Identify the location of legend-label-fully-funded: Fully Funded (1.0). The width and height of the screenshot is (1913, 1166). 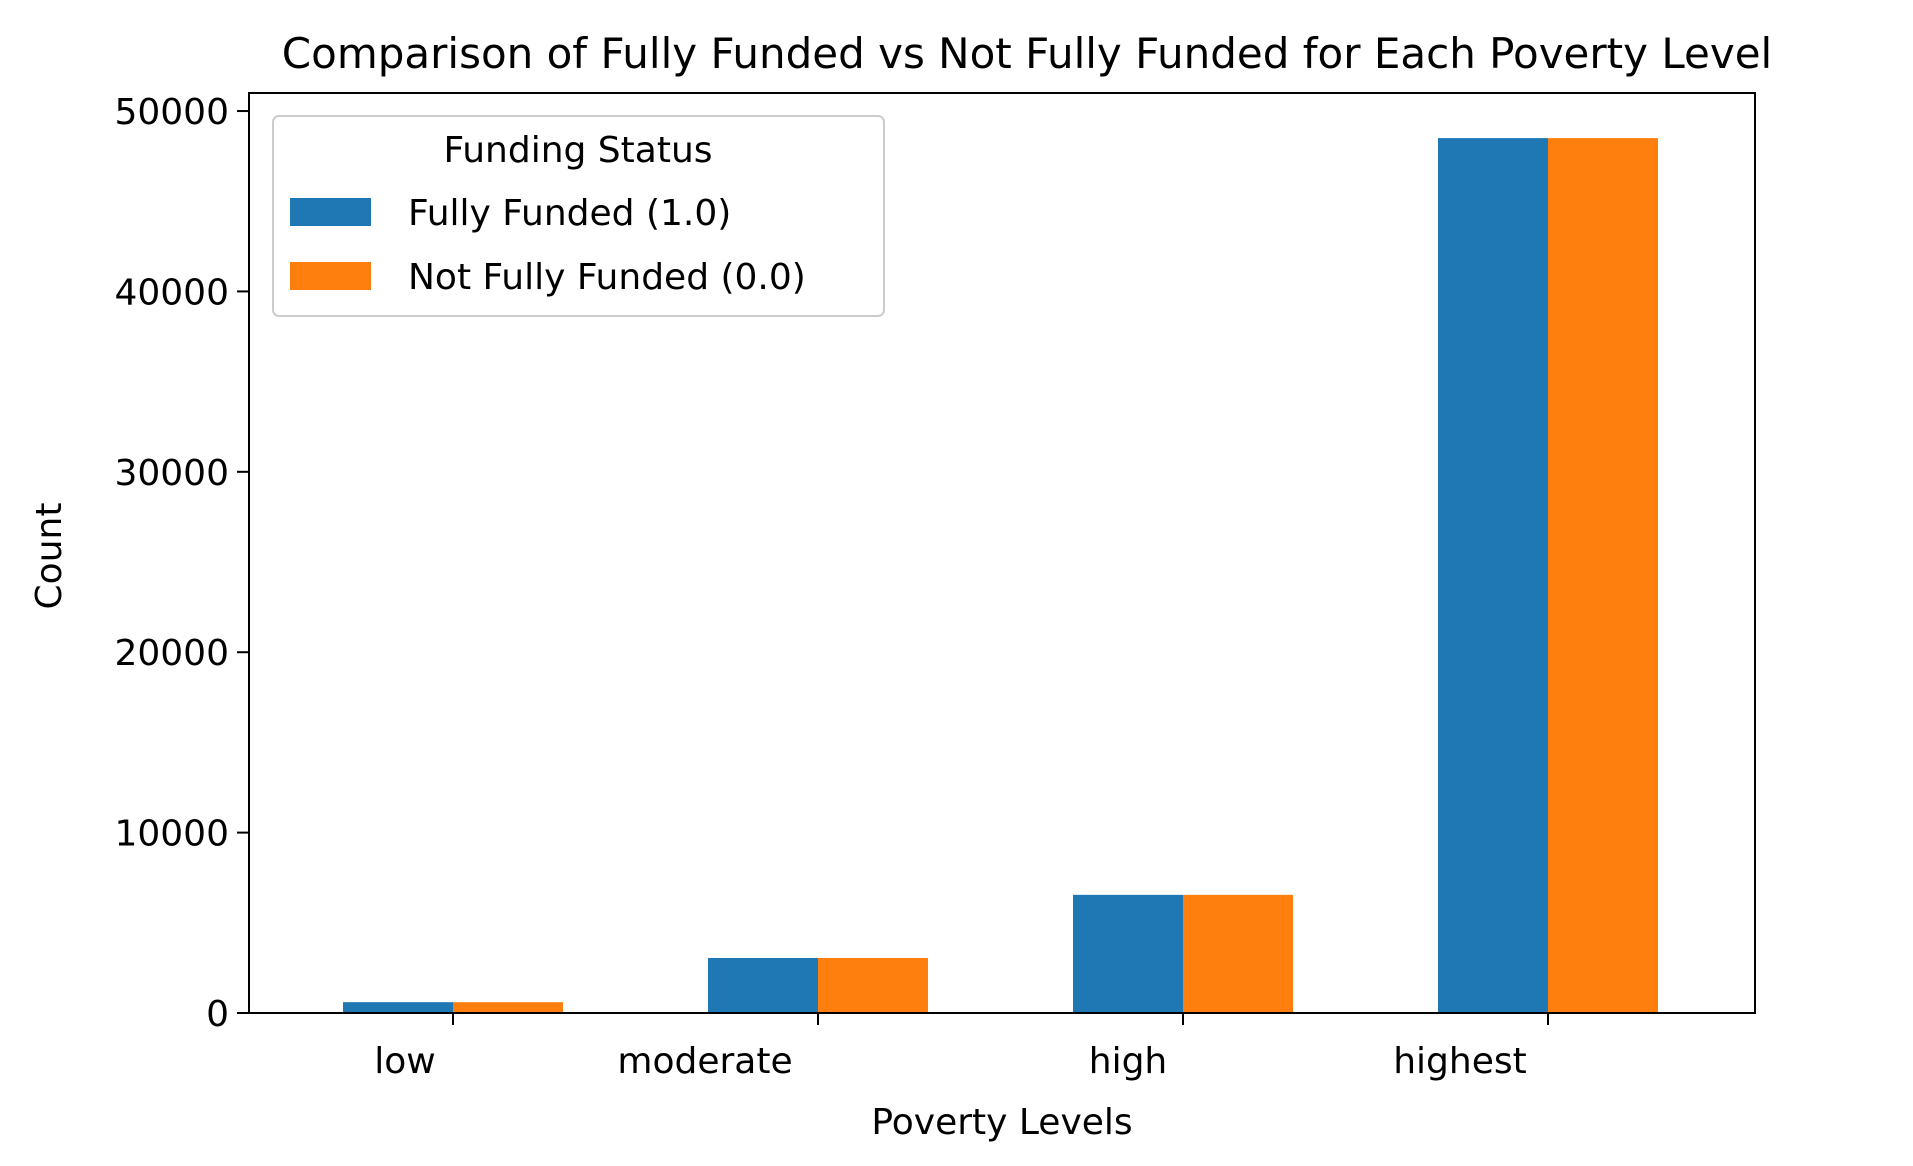
(569, 213).